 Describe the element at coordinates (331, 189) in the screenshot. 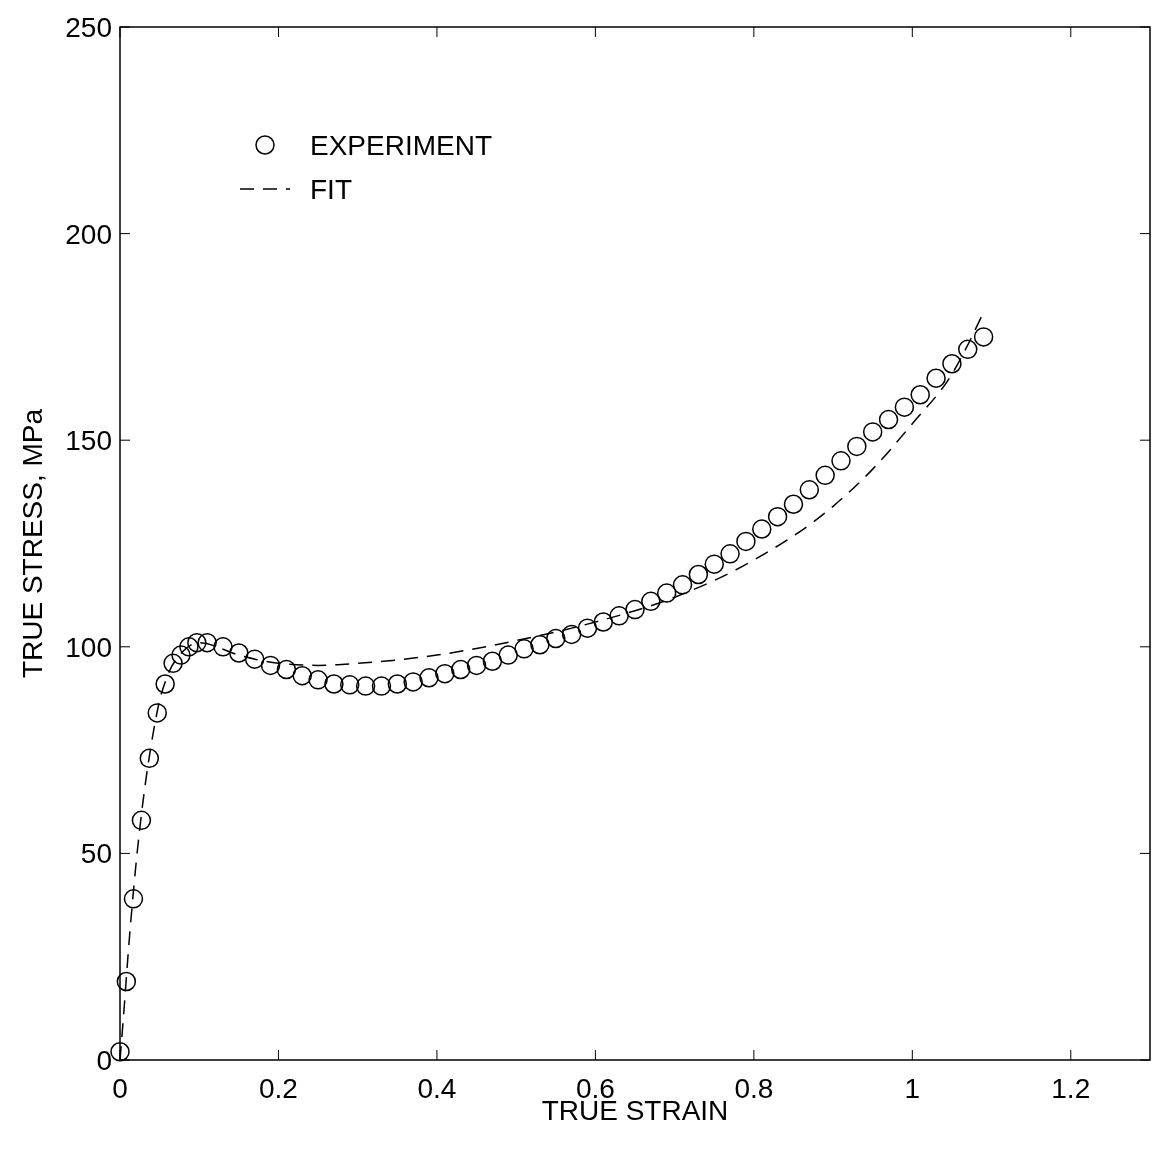

I see `legend-label: FIT` at that location.